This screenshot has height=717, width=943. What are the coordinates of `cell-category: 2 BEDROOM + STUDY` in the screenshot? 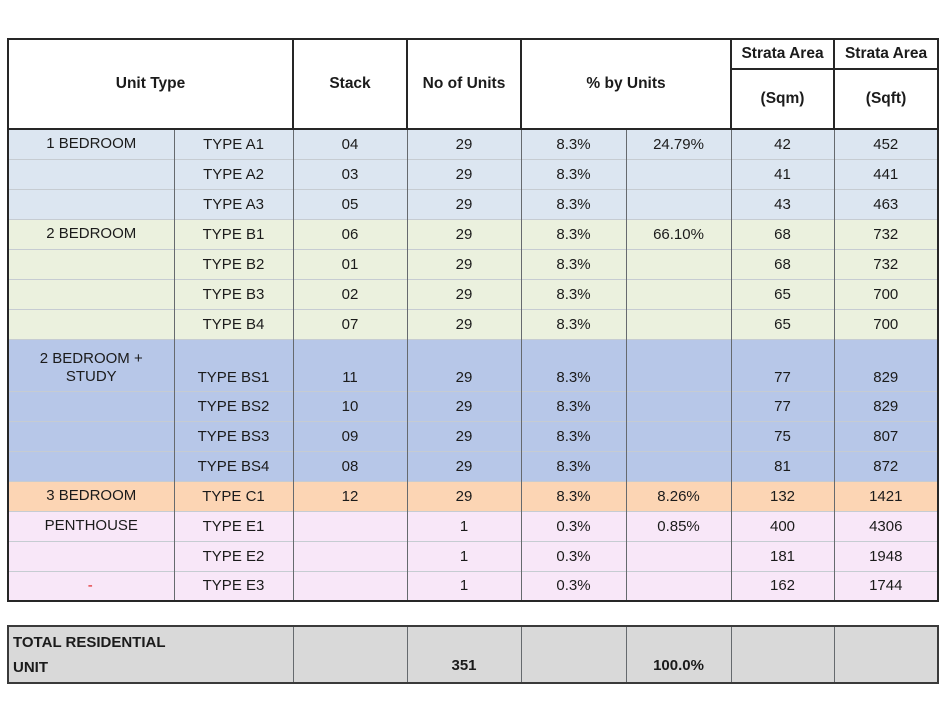 It's located at (91, 364).